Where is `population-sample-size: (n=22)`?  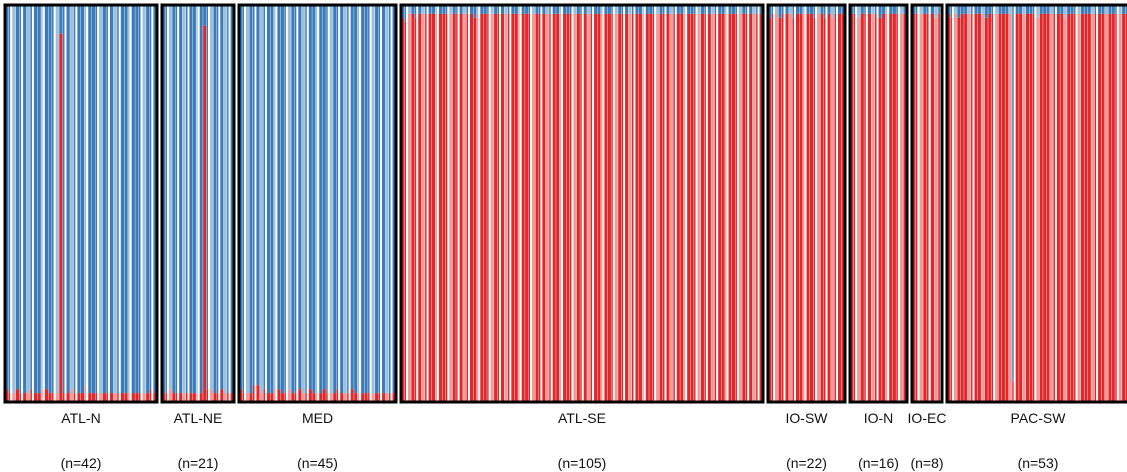 population-sample-size: (n=22) is located at coordinates (806, 463).